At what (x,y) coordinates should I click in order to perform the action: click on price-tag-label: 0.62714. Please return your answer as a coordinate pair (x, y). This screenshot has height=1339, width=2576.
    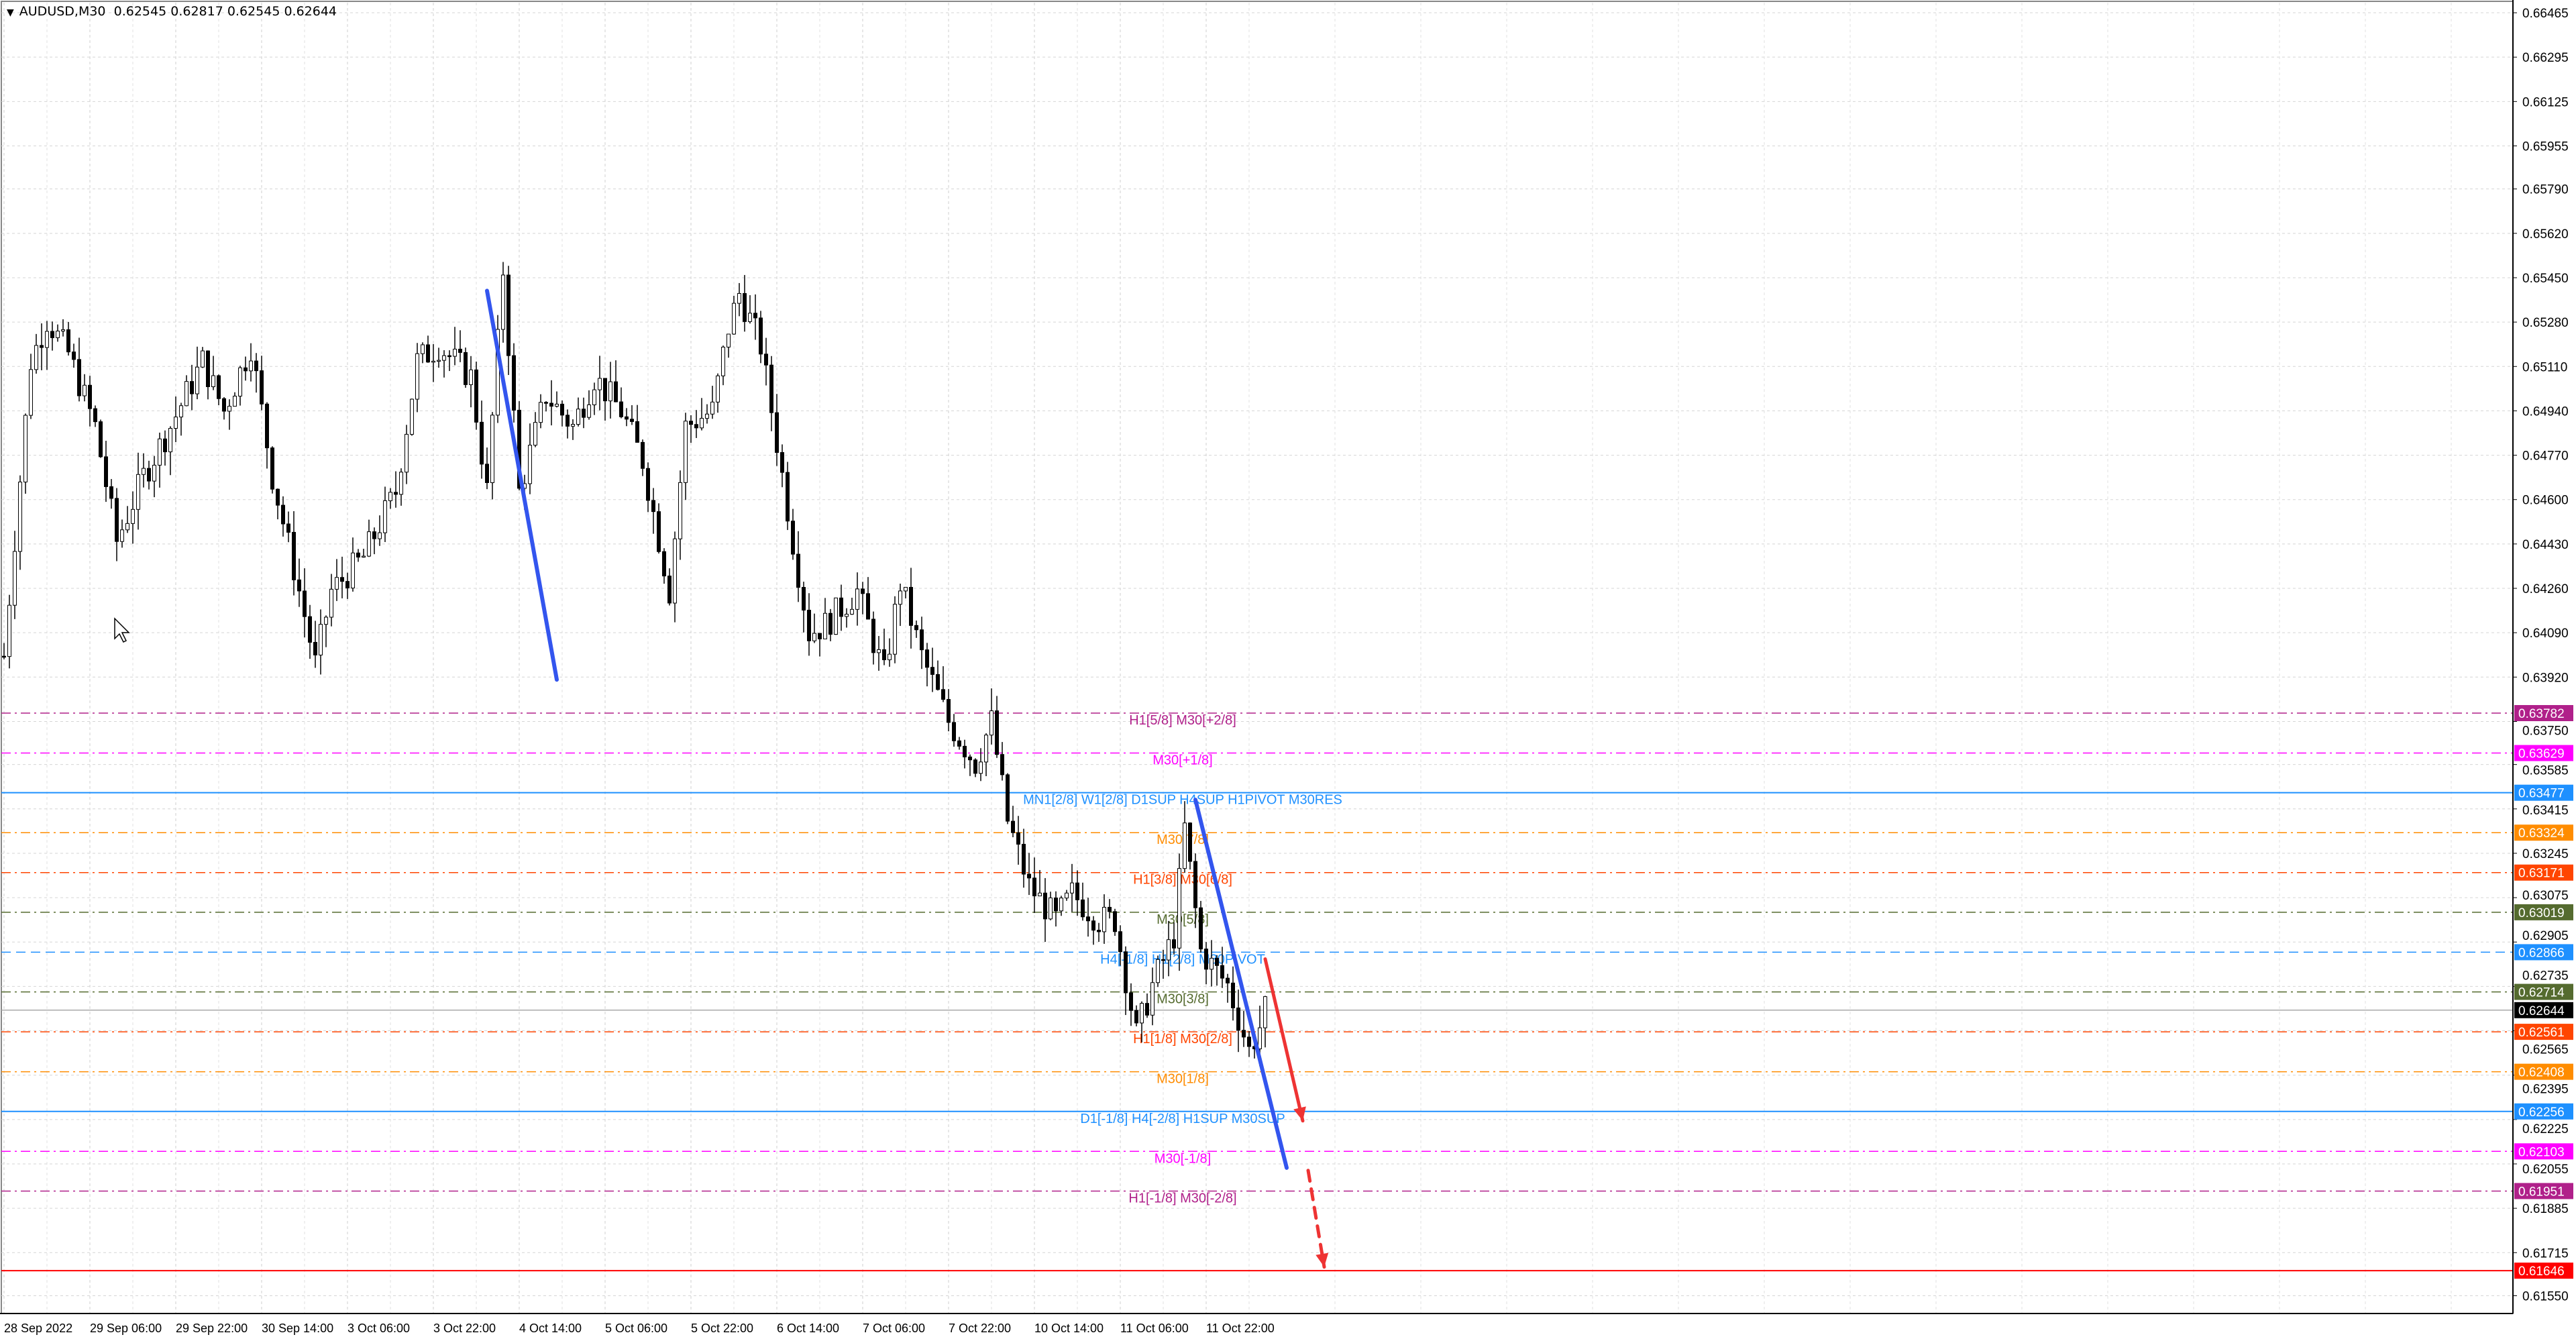
    Looking at the image, I should click on (2541, 993).